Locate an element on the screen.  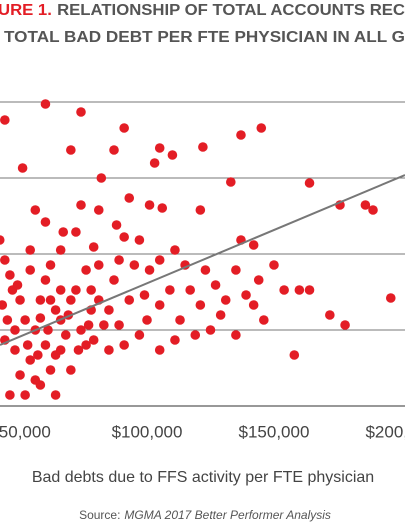
source-text: MGMA 2017 Better Performer Analysis is located at coordinates (227, 515).